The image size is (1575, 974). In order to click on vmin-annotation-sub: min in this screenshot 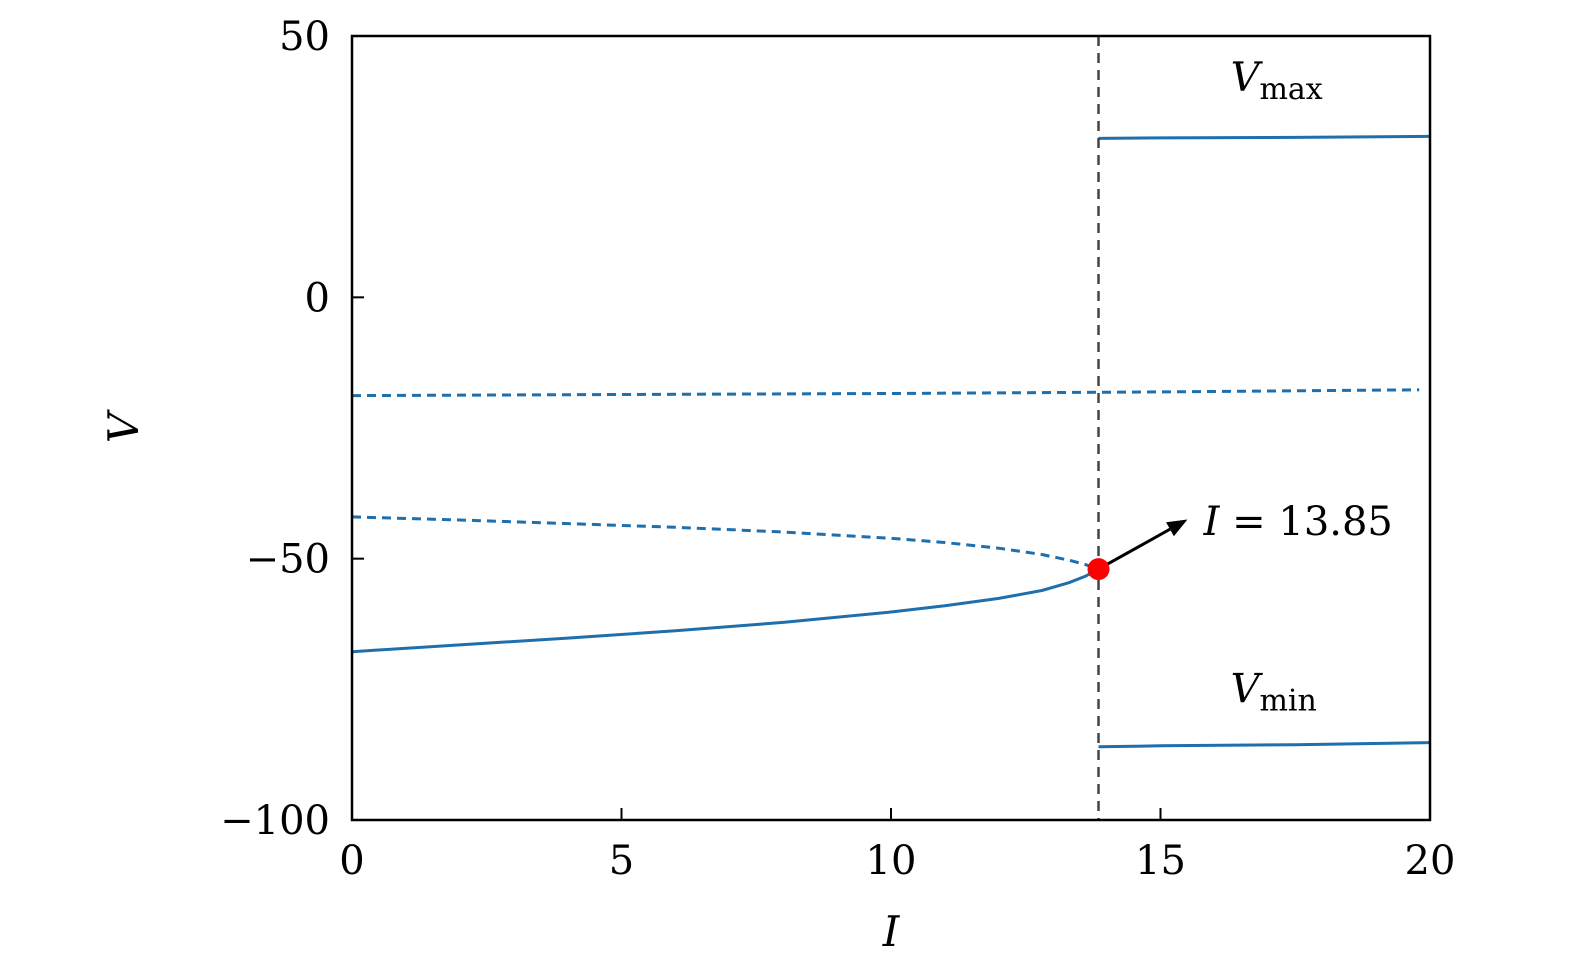, I will do `click(1287, 700)`.